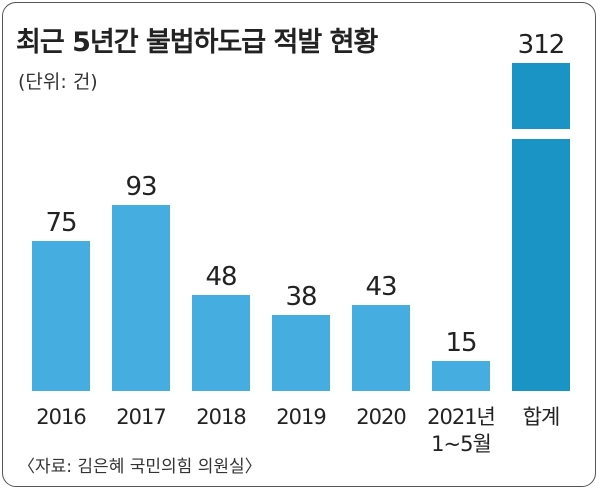 This screenshot has width=600, height=491. What do you see at coordinates (541, 417) in the screenshot?
I see `category-label-6: 합계` at bounding box center [541, 417].